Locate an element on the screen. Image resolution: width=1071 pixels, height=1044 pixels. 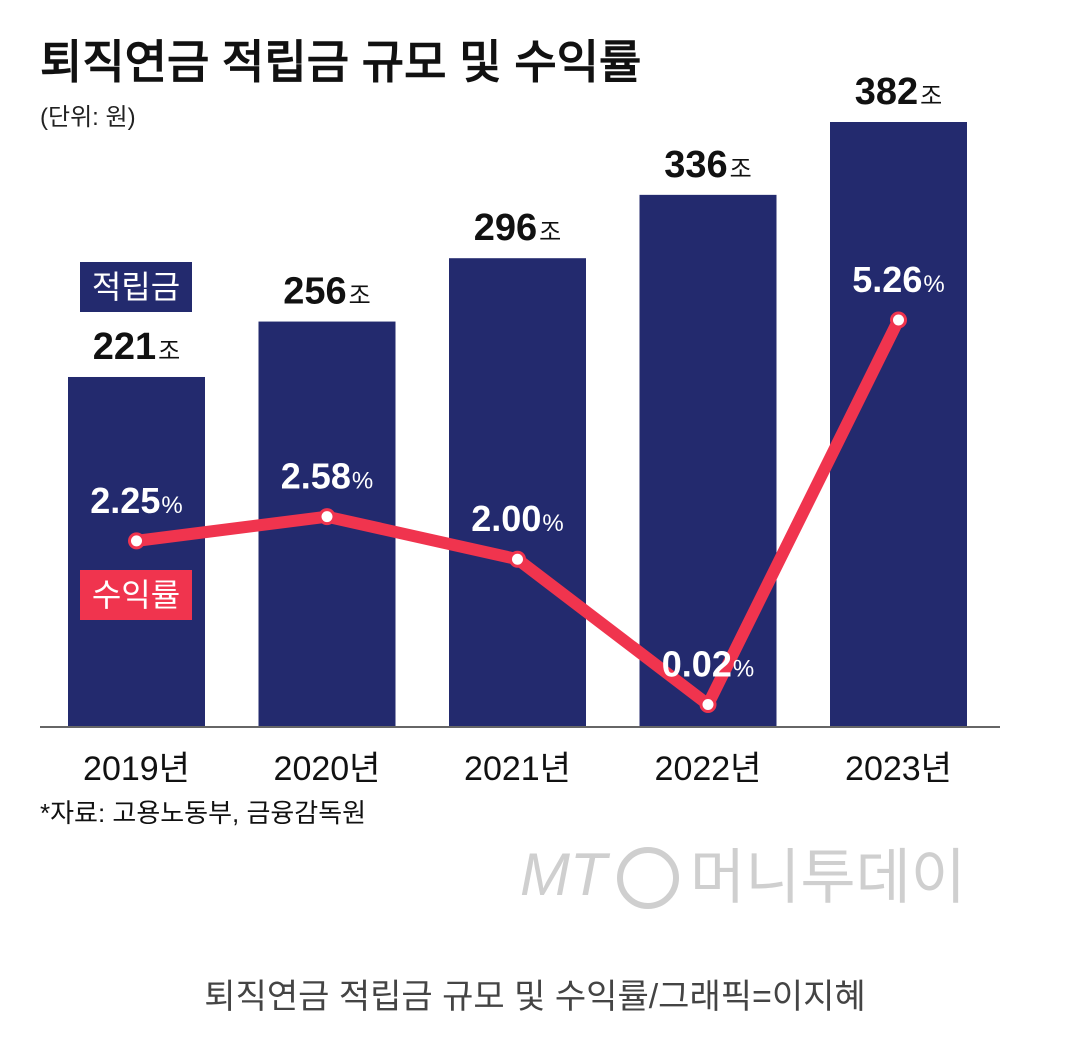
watermark: MT 머니투데이 is located at coordinates (743, 876).